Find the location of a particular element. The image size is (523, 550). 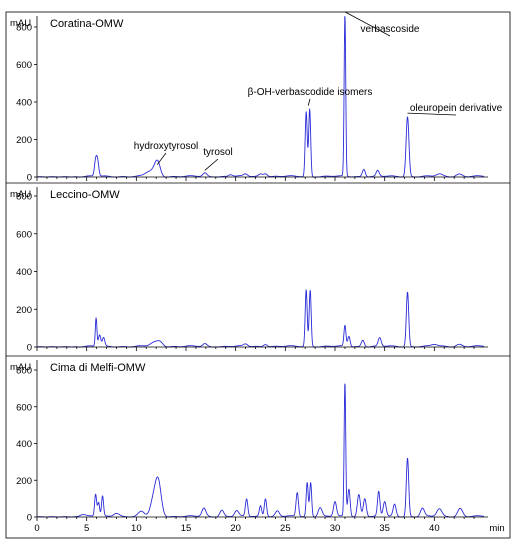

panel-title: Coratina-OMW is located at coordinates (87, 24).